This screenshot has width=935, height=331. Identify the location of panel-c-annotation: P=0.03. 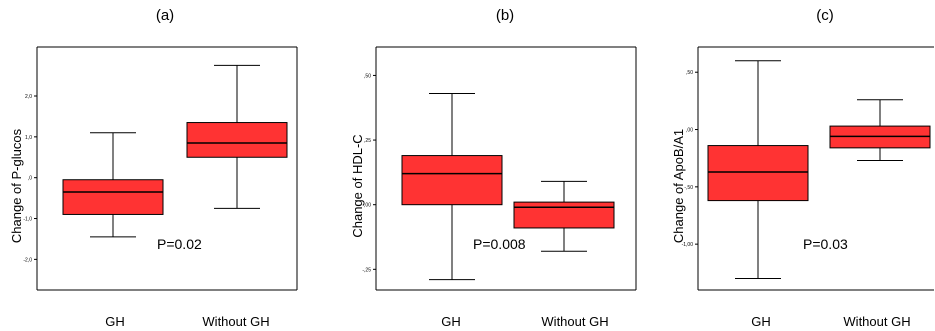
(825, 244).